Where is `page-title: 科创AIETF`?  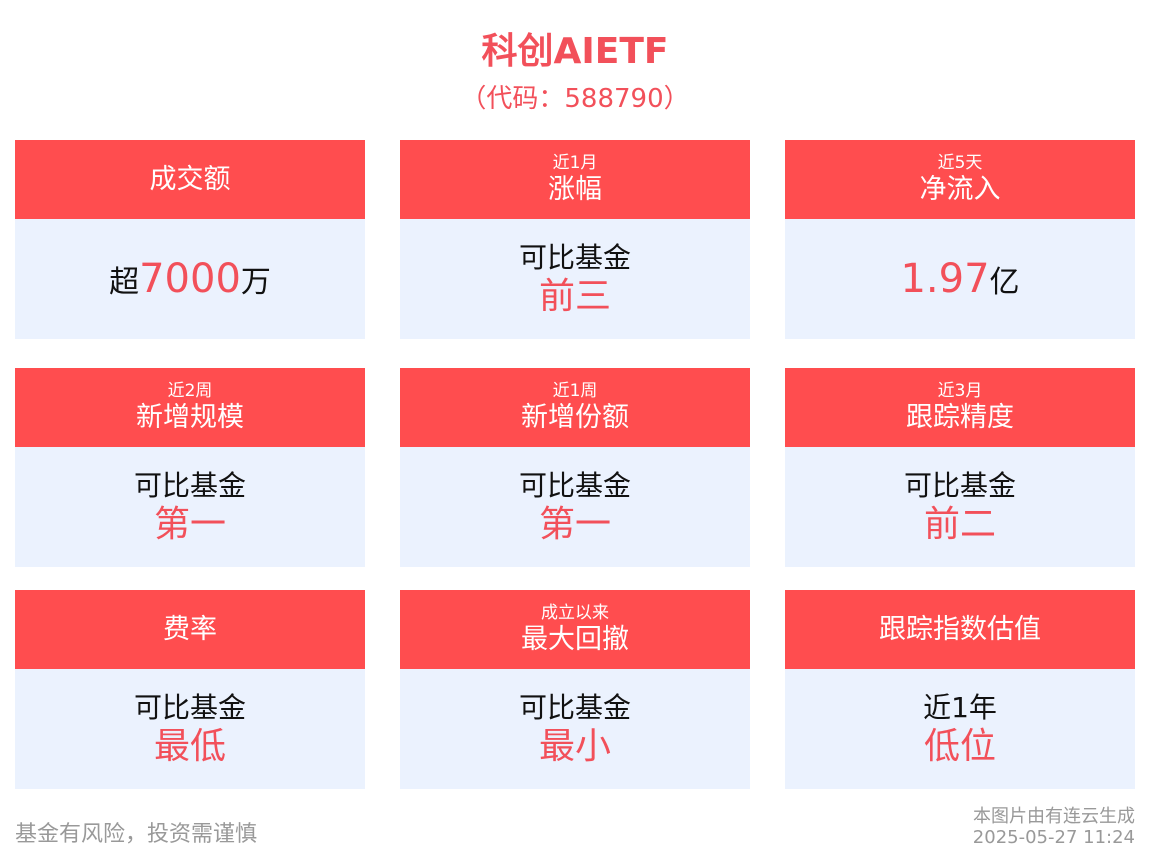 page-title: 科创AIETF is located at coordinates (575, 51).